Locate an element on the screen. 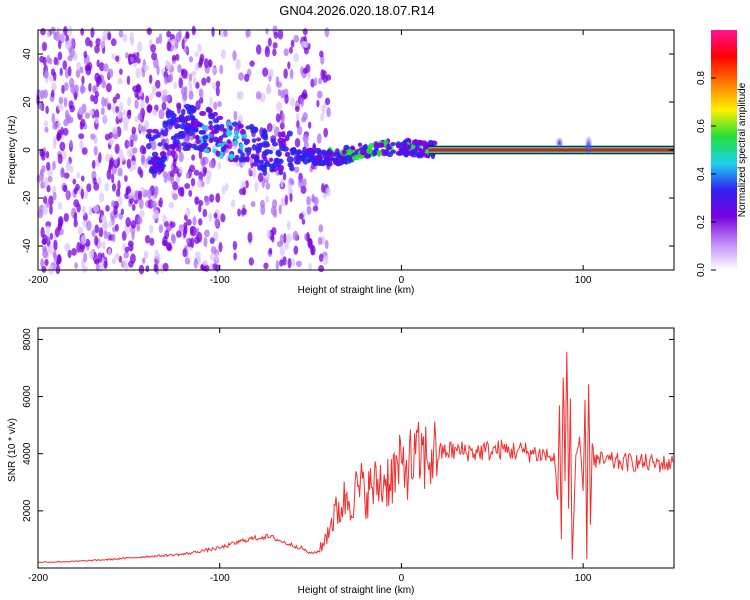  y-tick-label: 20 is located at coordinates (27, 102).